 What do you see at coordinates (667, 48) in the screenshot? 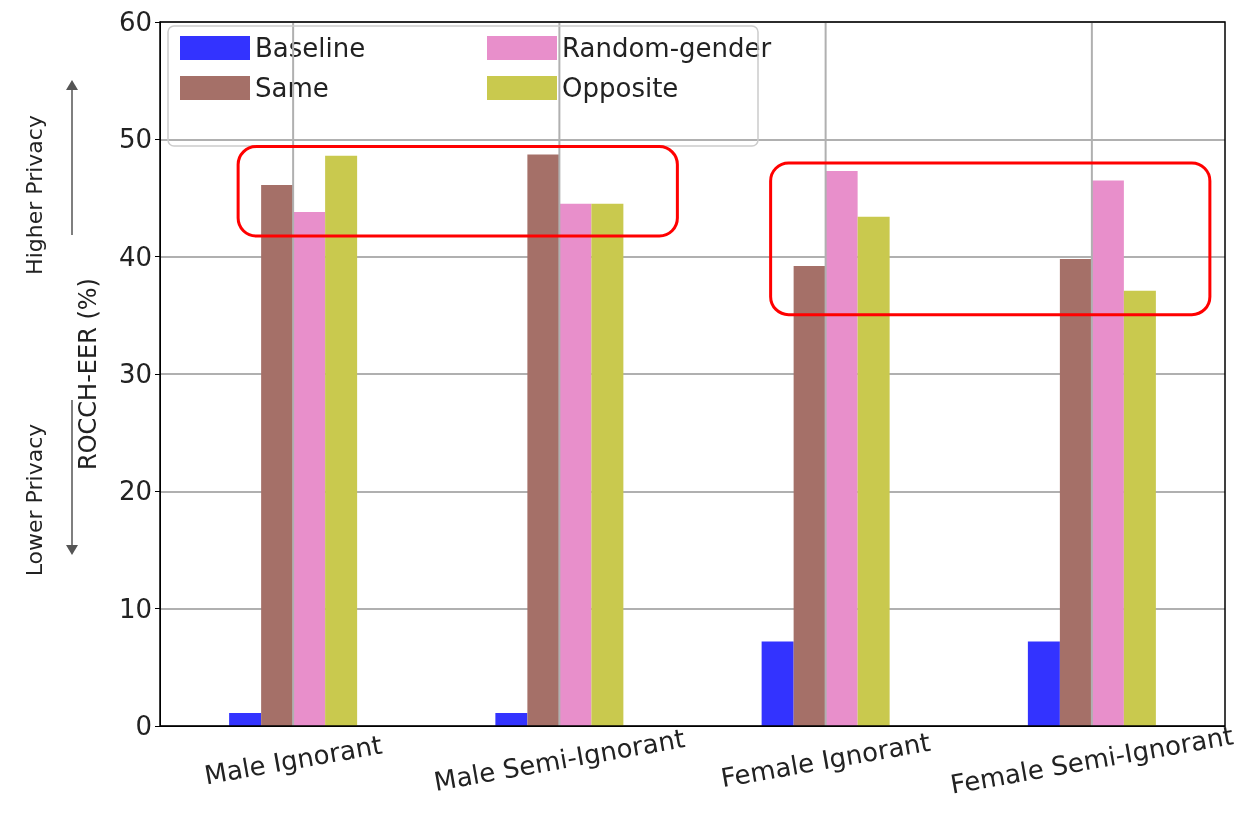
I see `legend-label: Random-gender` at bounding box center [667, 48].